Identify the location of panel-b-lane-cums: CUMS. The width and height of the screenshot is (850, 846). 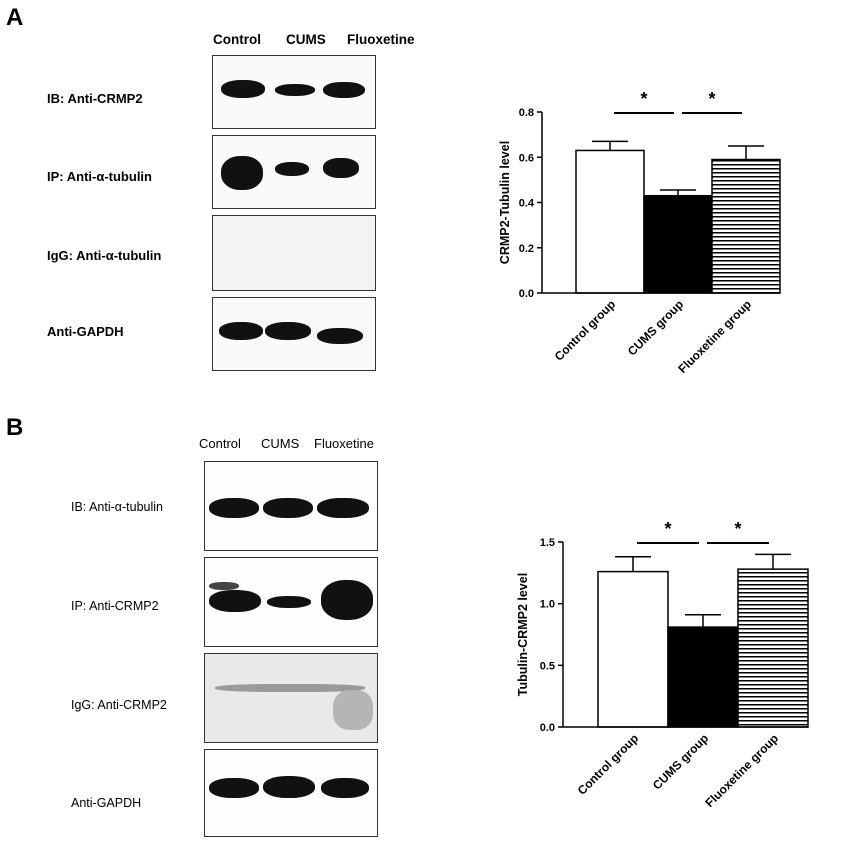
(280, 443).